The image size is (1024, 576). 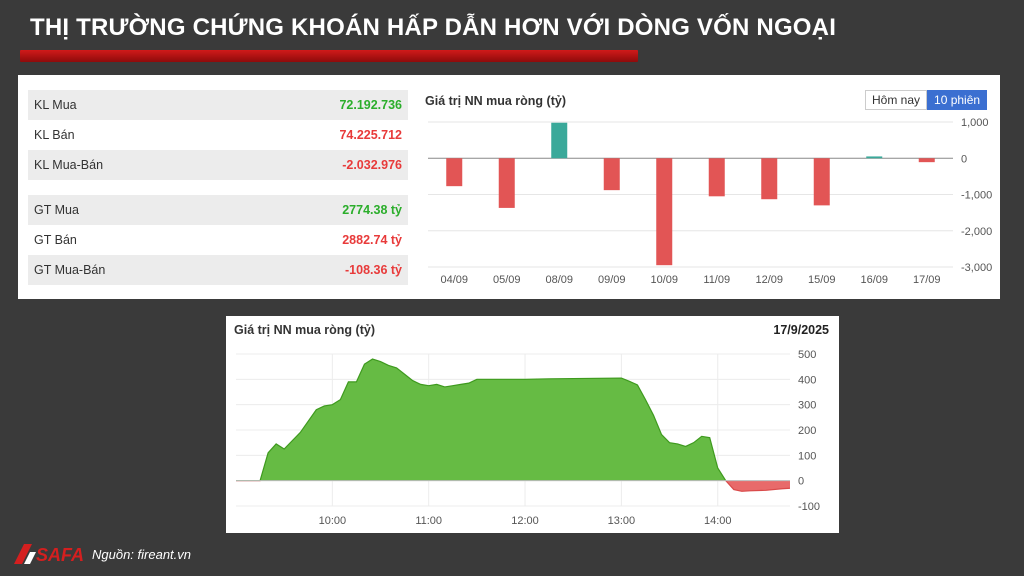 I want to click on title-underline-bar, so click(x=329, y=56).